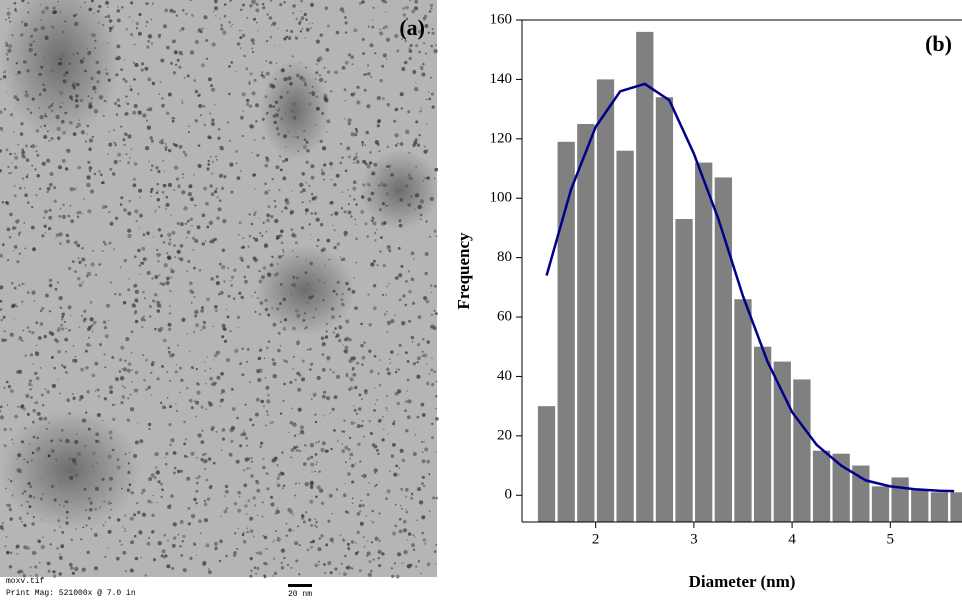 The height and width of the screenshot is (600, 962). What do you see at coordinates (501, 138) in the screenshot?
I see `y-tick-label: 120` at bounding box center [501, 138].